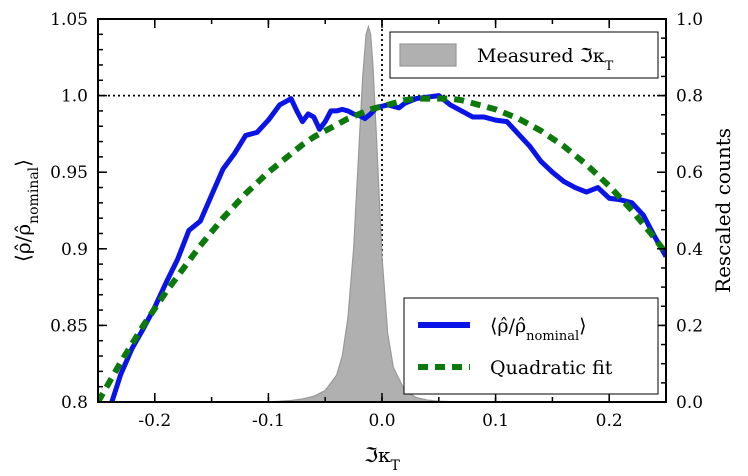 The width and height of the screenshot is (748, 476). Describe the element at coordinates (689, 20) in the screenshot. I see `y2-tick-label: 1.0` at that location.